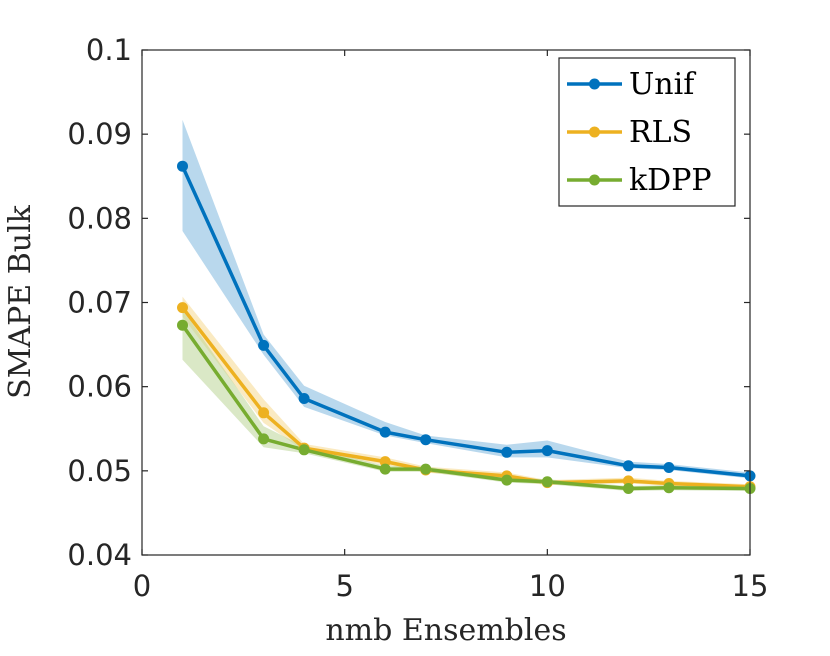  Describe the element at coordinates (109, 50) in the screenshot. I see `y-tick-label-0.1: 0.1` at that location.